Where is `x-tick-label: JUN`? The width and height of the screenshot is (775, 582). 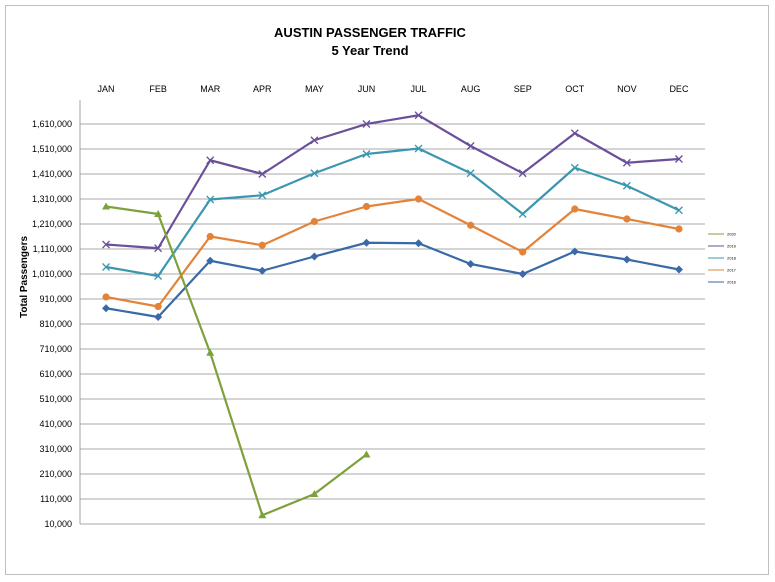
x-tick-label: JUN is located at coordinates (367, 89).